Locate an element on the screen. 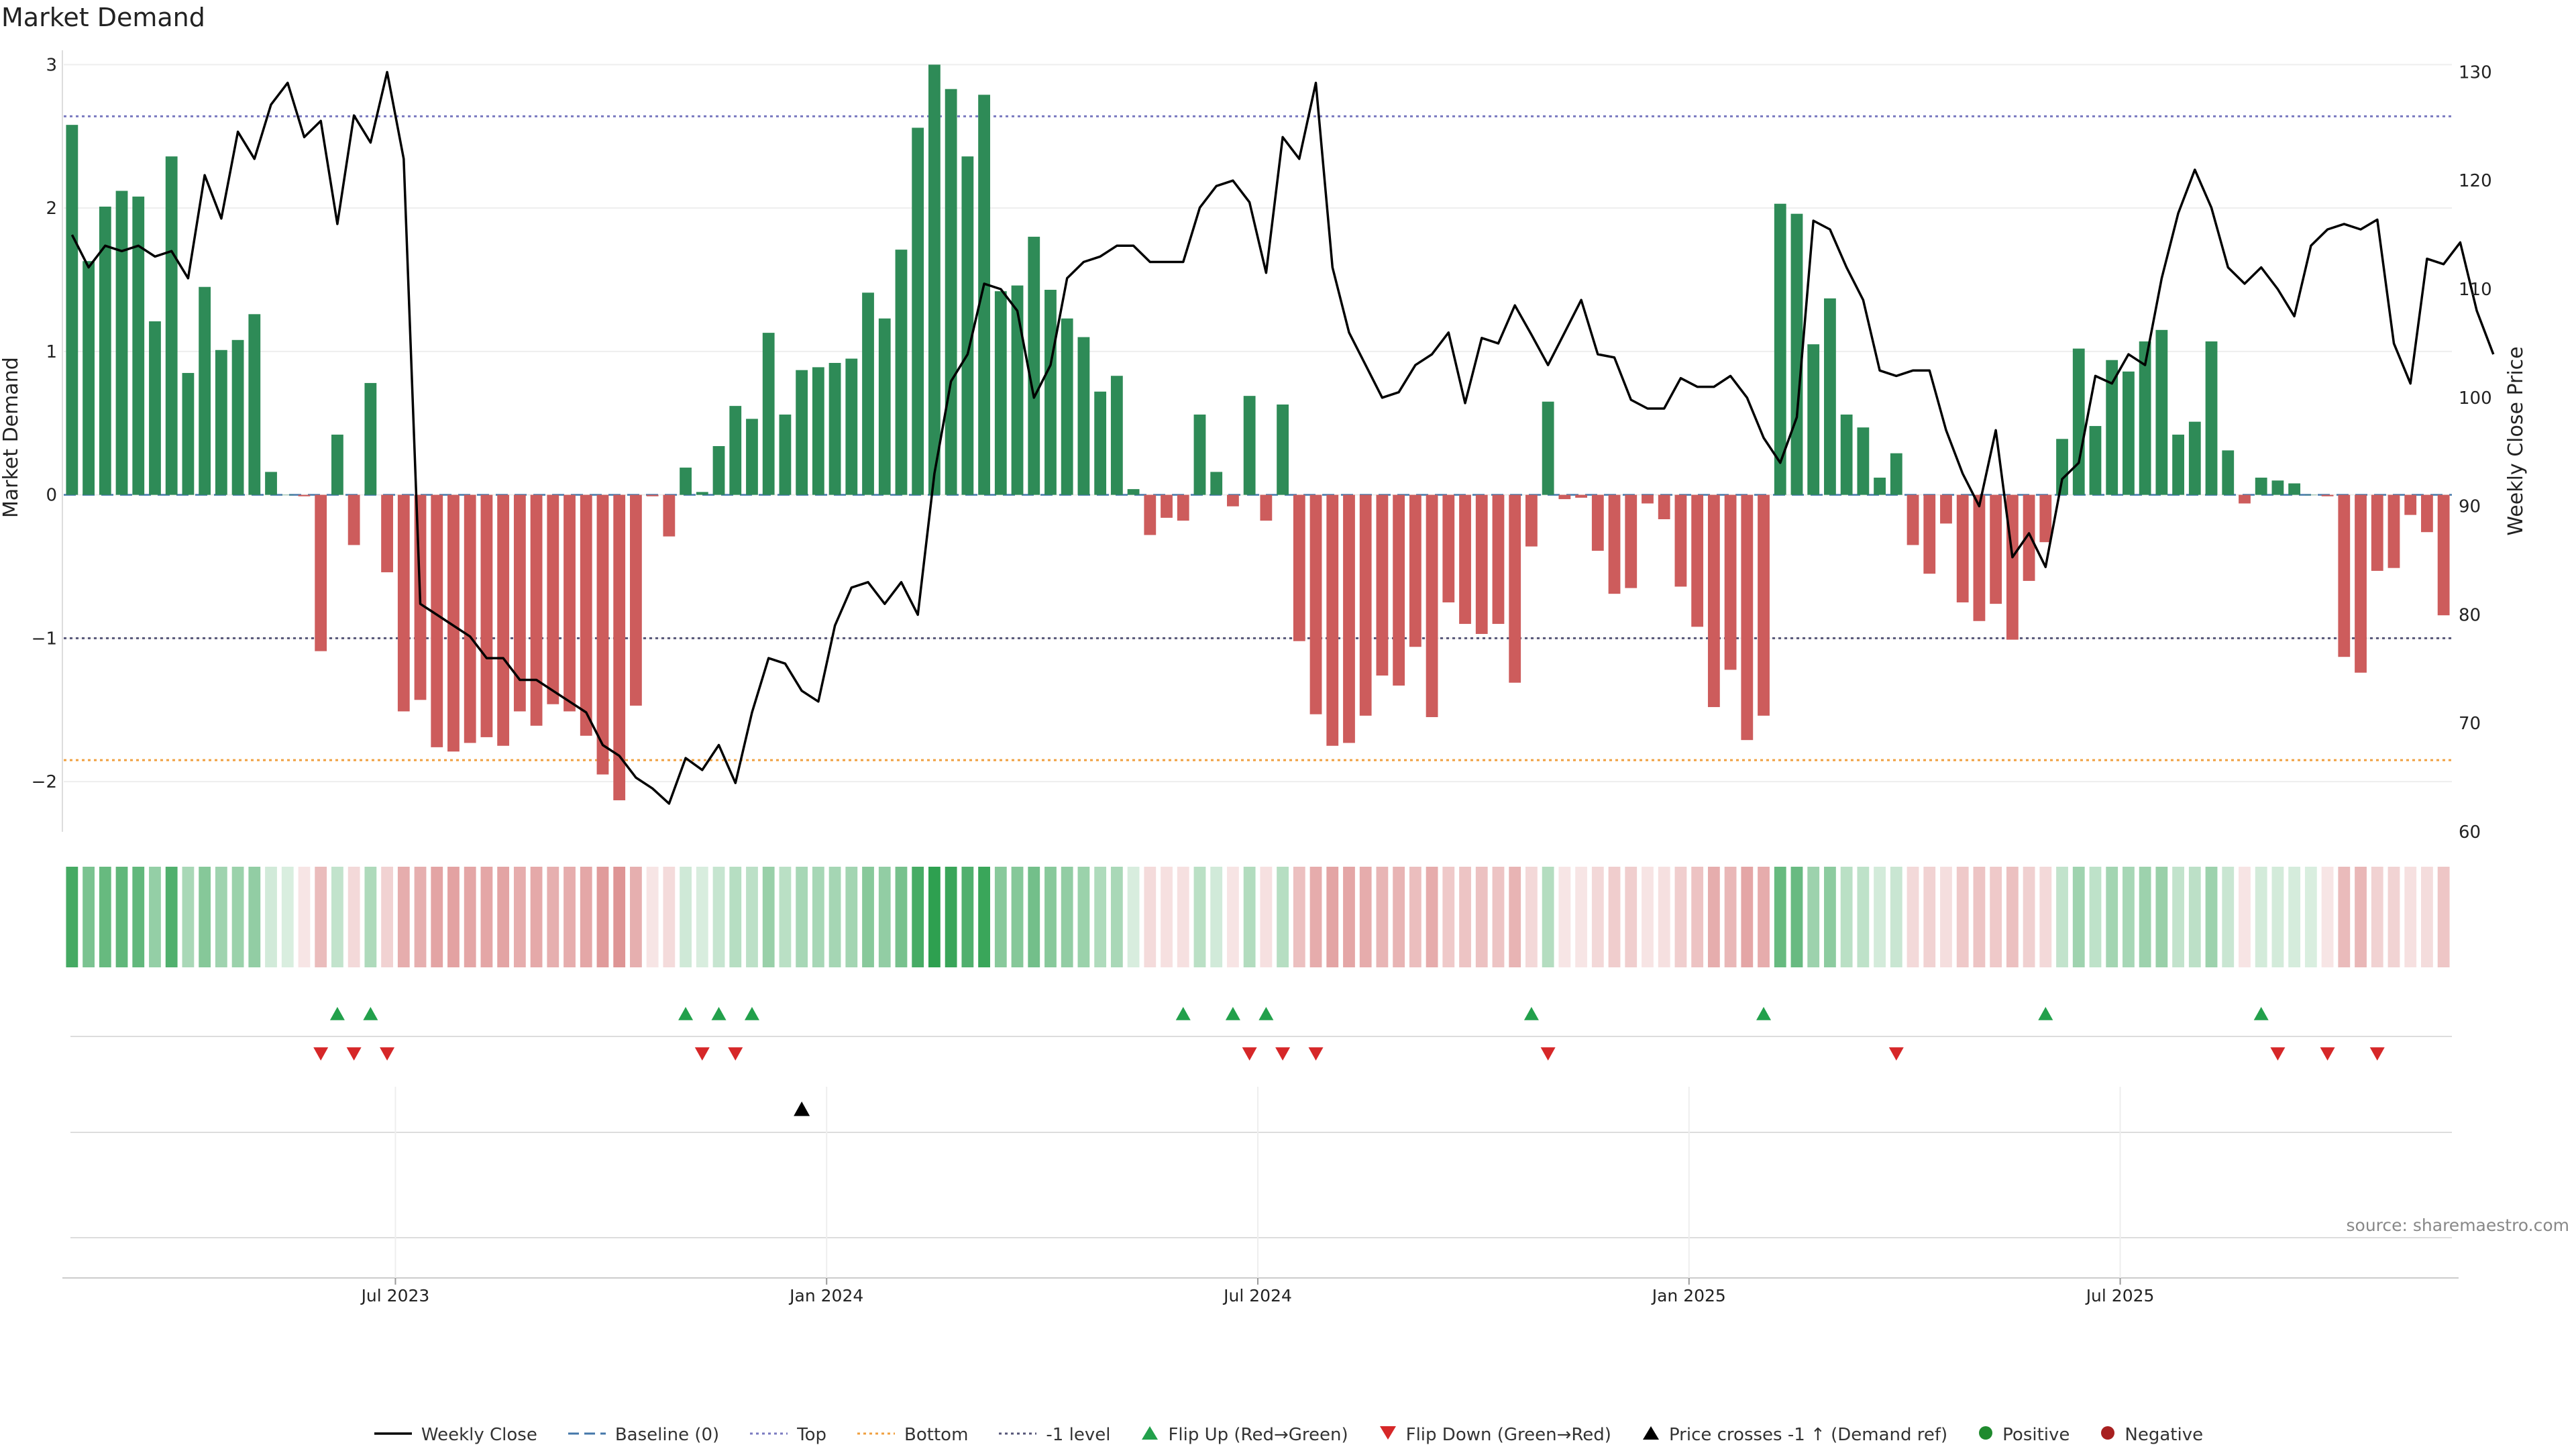 The image size is (2576, 1449). demand-heatstrip is located at coordinates (1258, 917).